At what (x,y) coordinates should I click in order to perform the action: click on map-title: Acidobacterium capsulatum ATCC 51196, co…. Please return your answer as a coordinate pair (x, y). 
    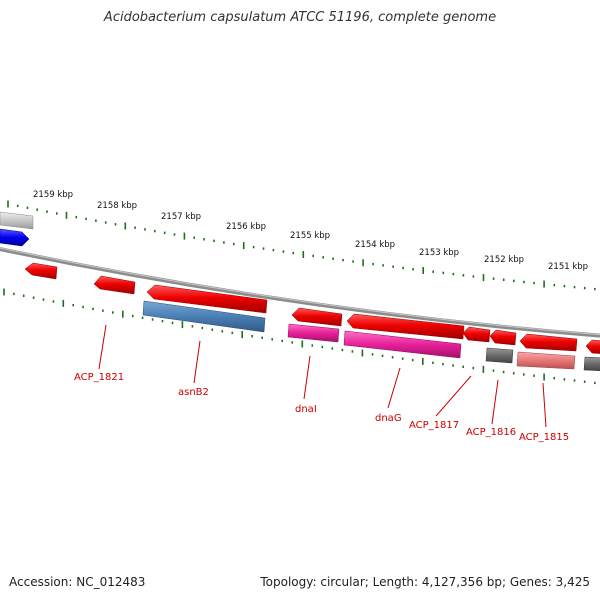
    Looking at the image, I should click on (300, 17).